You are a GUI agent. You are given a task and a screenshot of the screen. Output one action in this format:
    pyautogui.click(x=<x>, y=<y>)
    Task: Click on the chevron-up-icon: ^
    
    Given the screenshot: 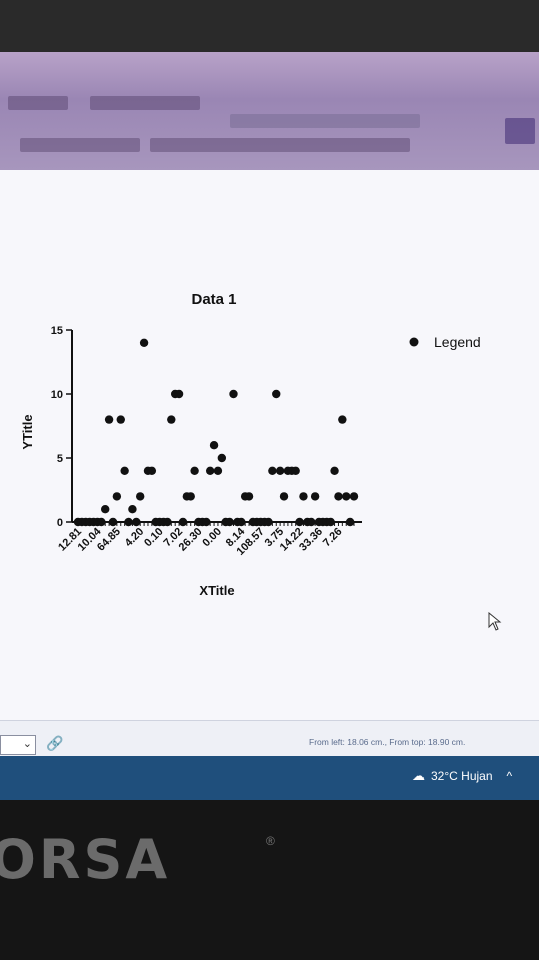 What is the action you would take?
    pyautogui.click(x=509, y=776)
    